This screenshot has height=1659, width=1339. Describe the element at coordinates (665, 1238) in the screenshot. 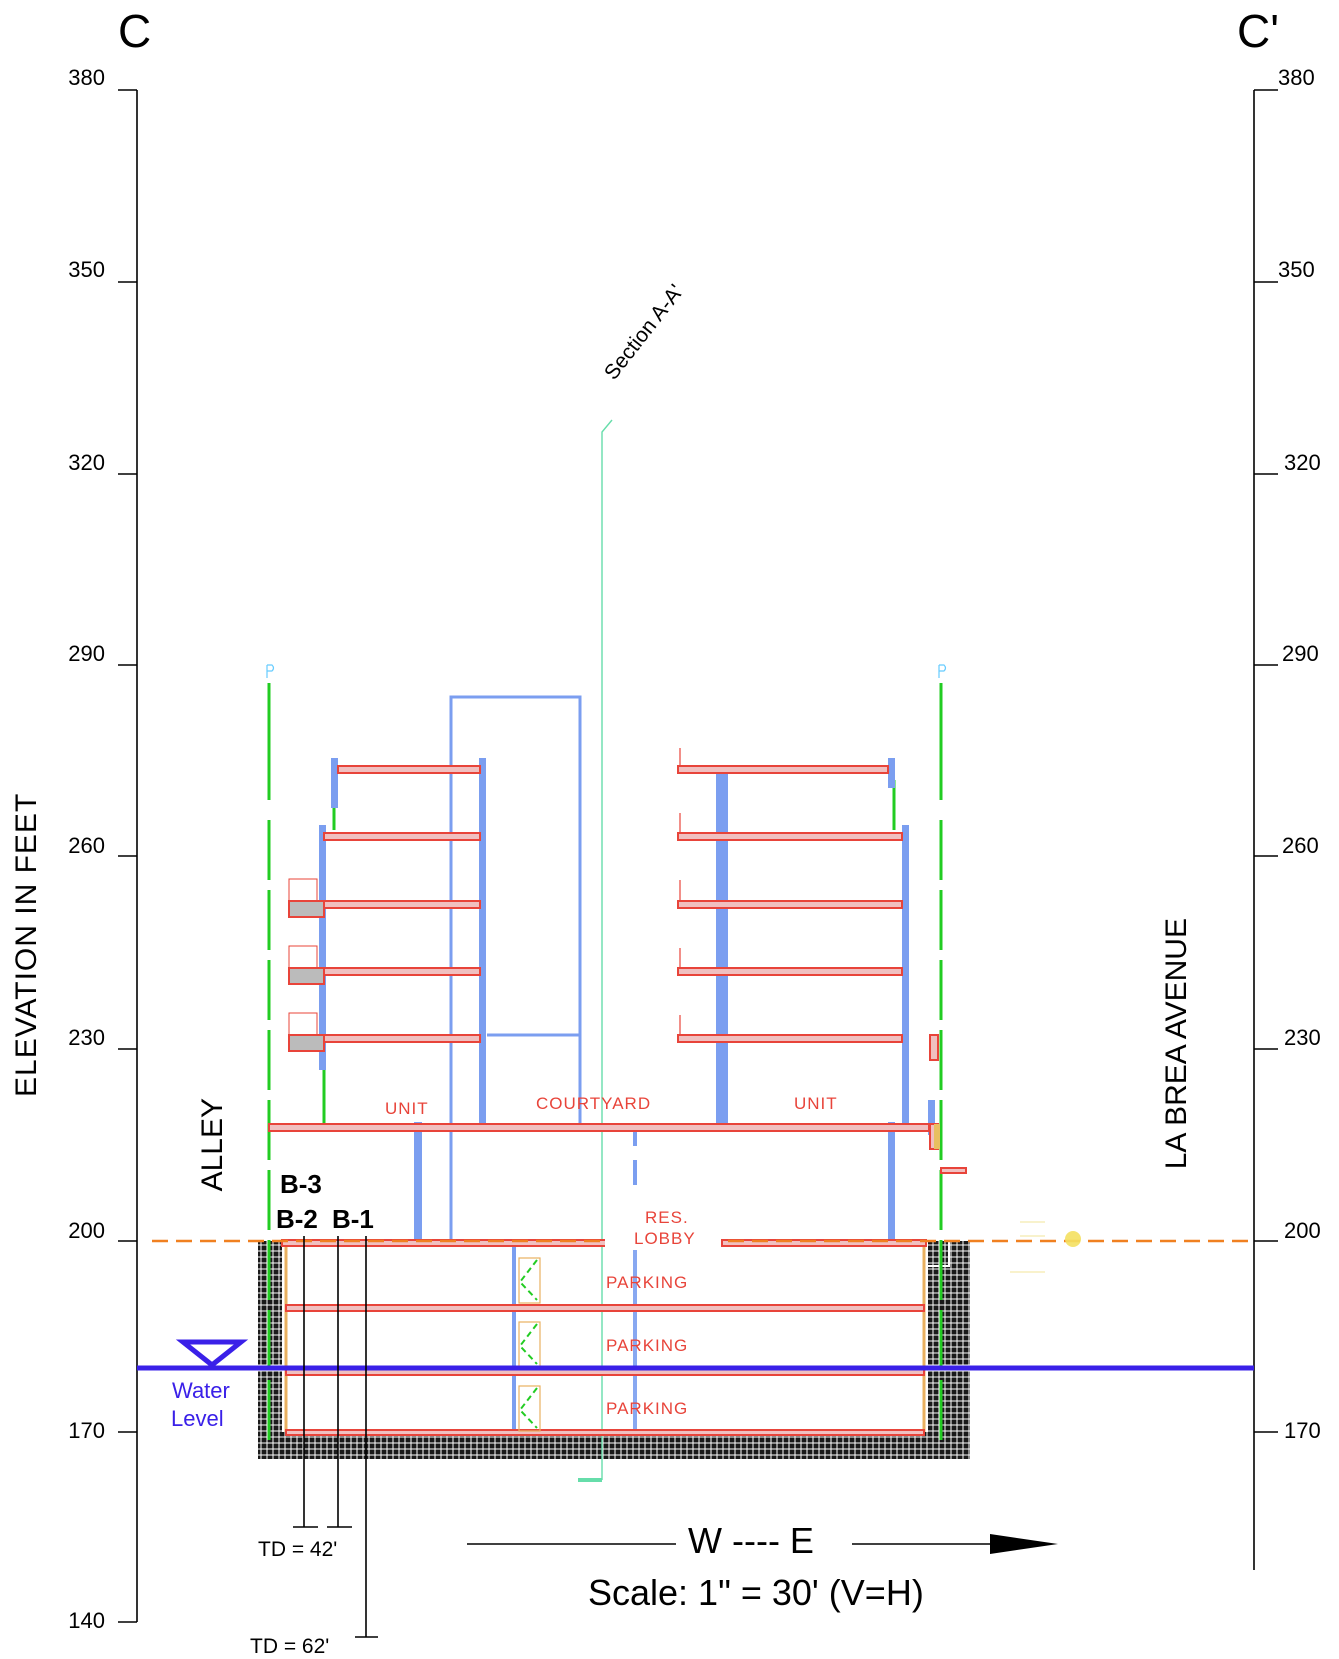

I see `lobby-label-line2: LOBBY` at that location.